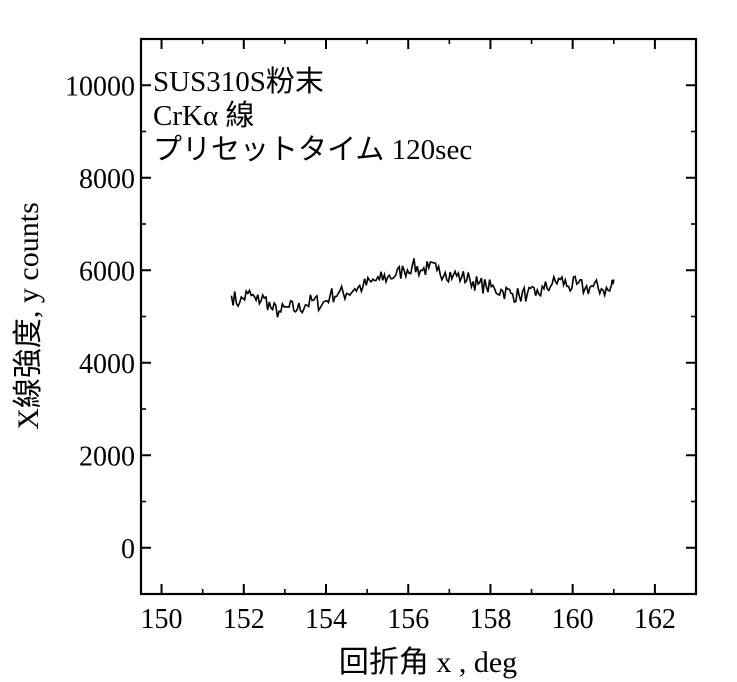 This screenshot has width=737, height=682. Describe the element at coordinates (422, 288) in the screenshot. I see `intensity-series-line` at that location.